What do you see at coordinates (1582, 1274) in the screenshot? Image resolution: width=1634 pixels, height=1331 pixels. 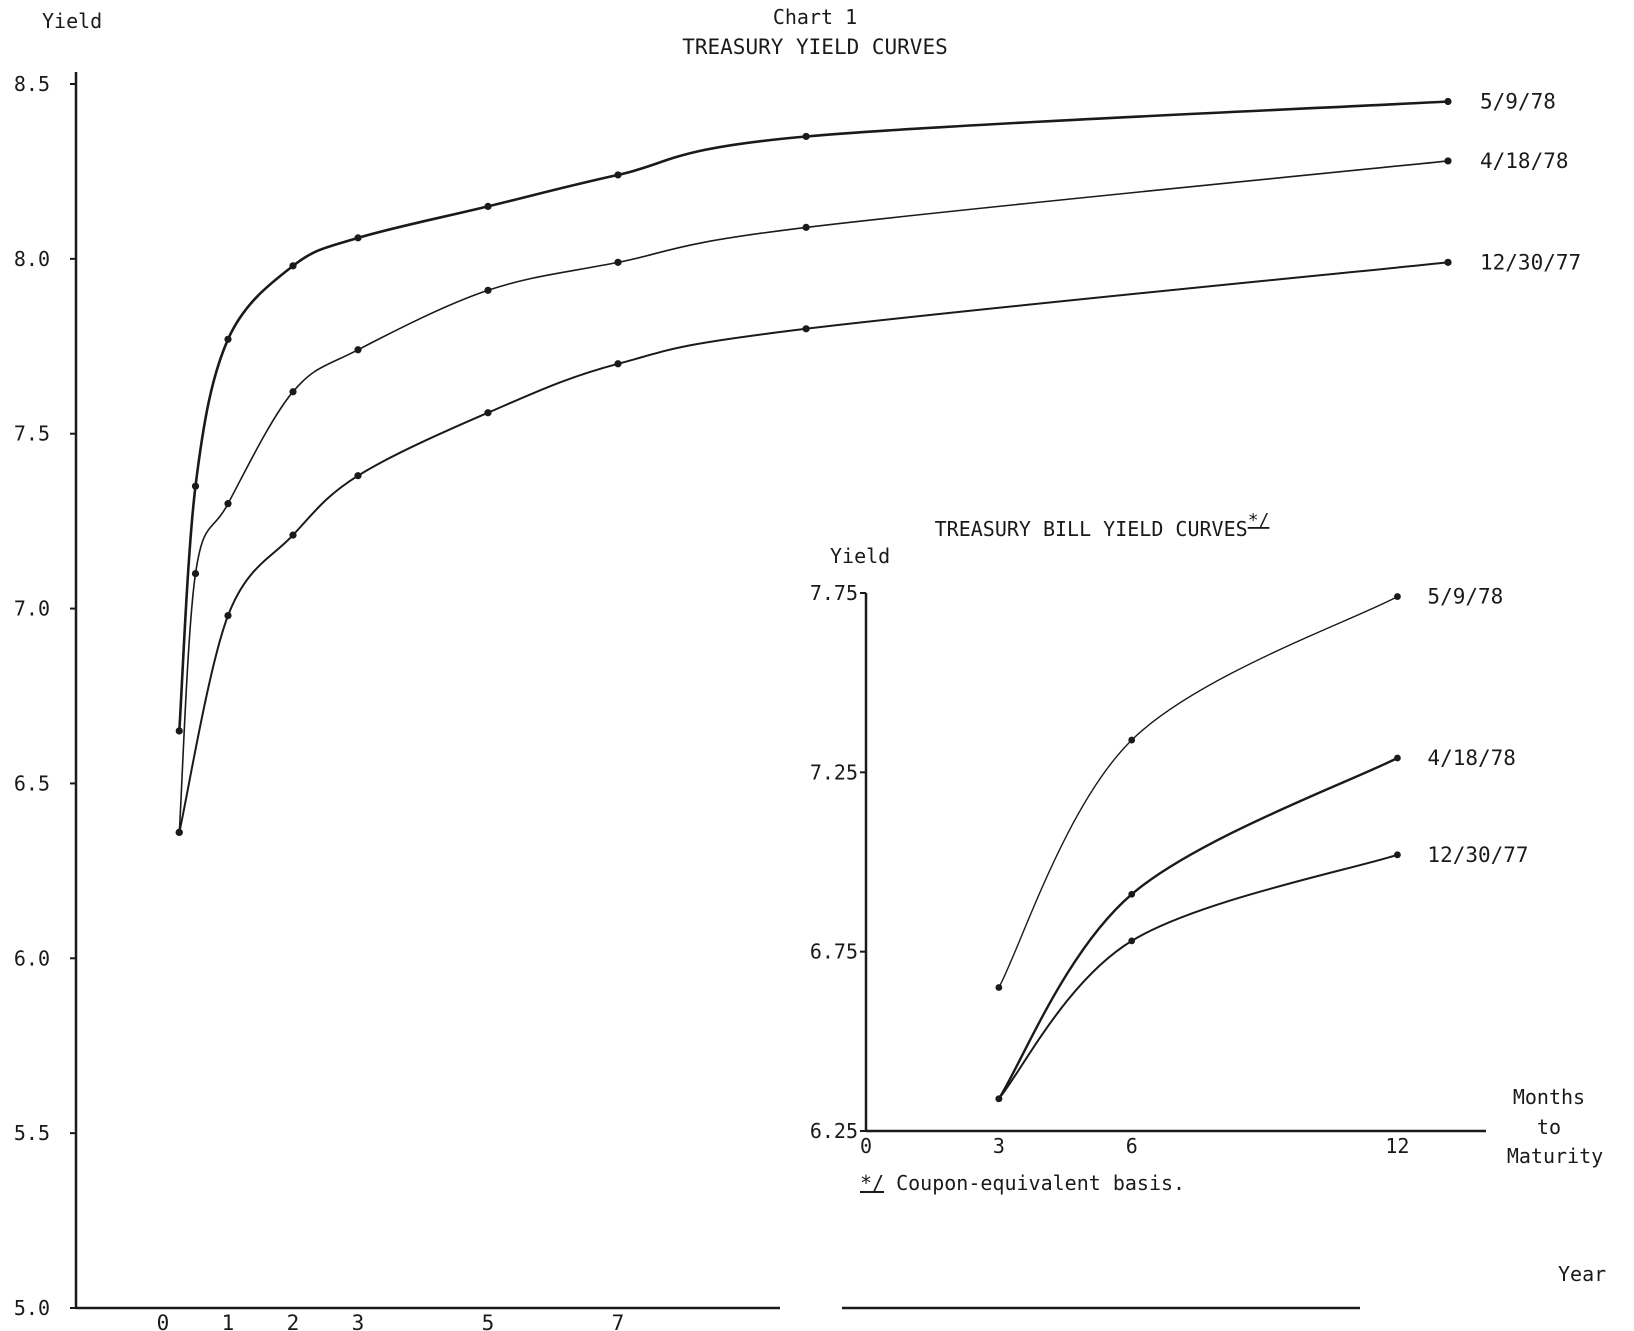 I see `main-x-axis-label: Year` at bounding box center [1582, 1274].